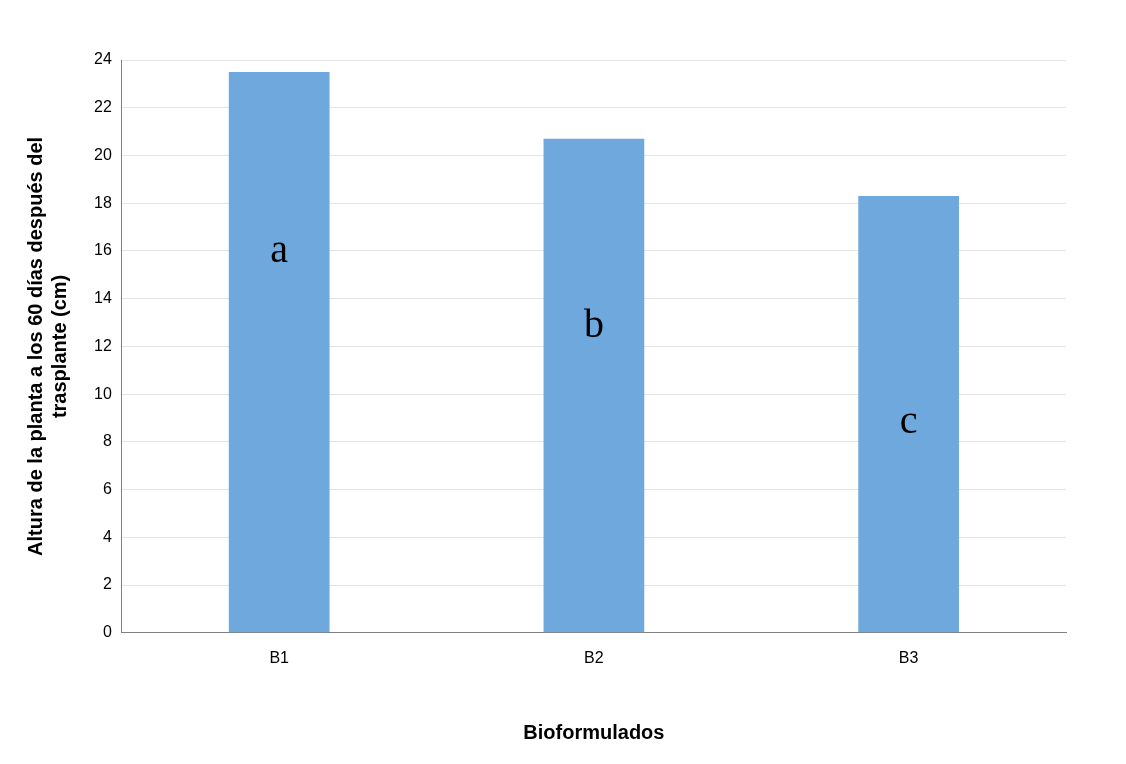 This screenshot has width=1126, height=764. I want to click on x-axis-title: Bioformulados, so click(594, 731).